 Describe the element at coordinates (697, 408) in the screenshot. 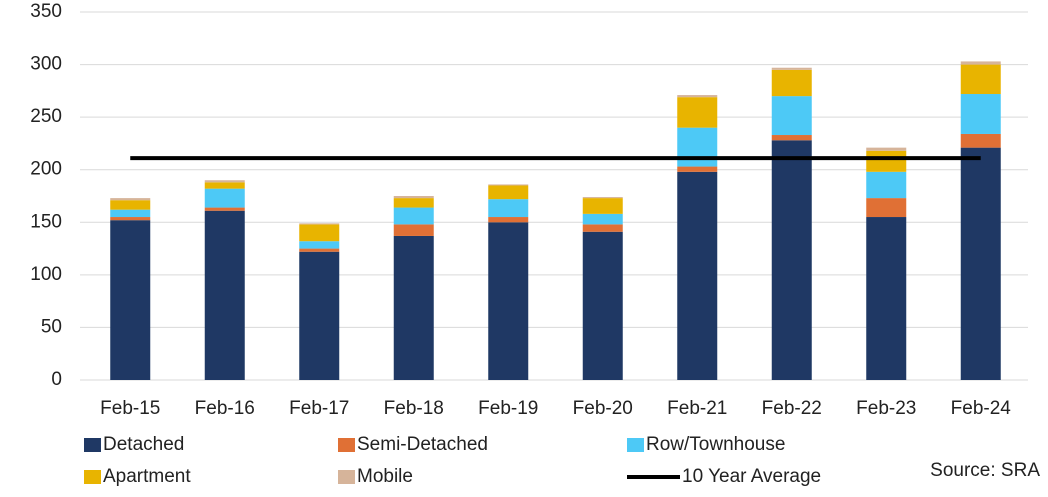

I see `x-tick-label: Feb-21` at that location.